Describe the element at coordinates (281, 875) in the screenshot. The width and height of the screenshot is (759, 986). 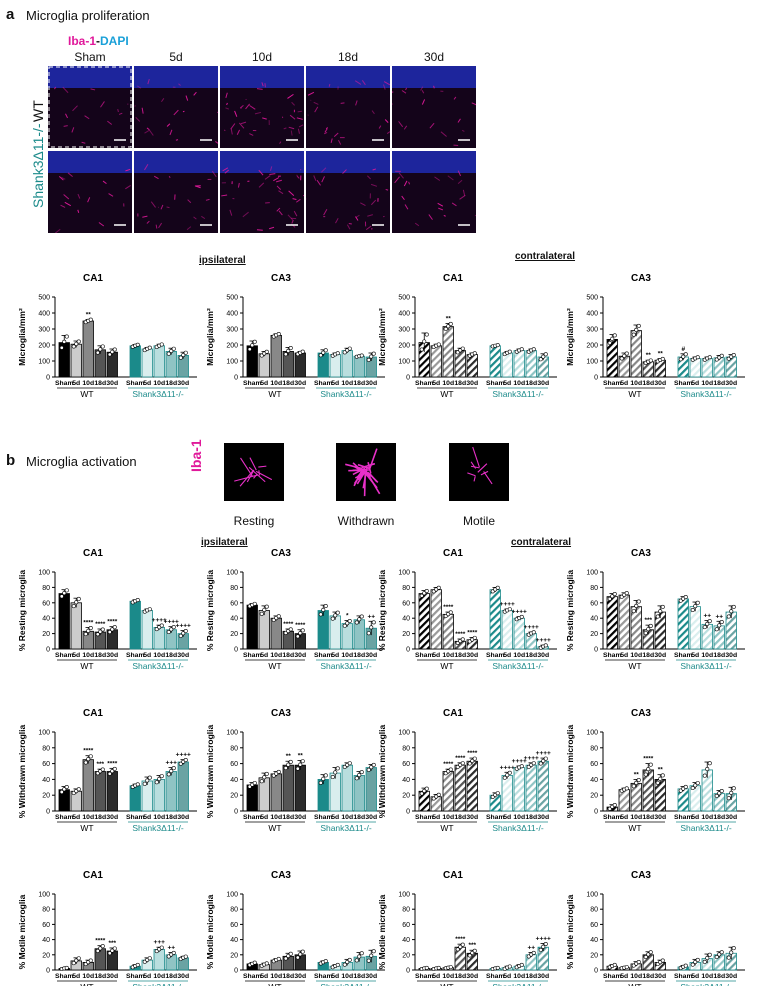
I see `chart-title: CA3` at that location.